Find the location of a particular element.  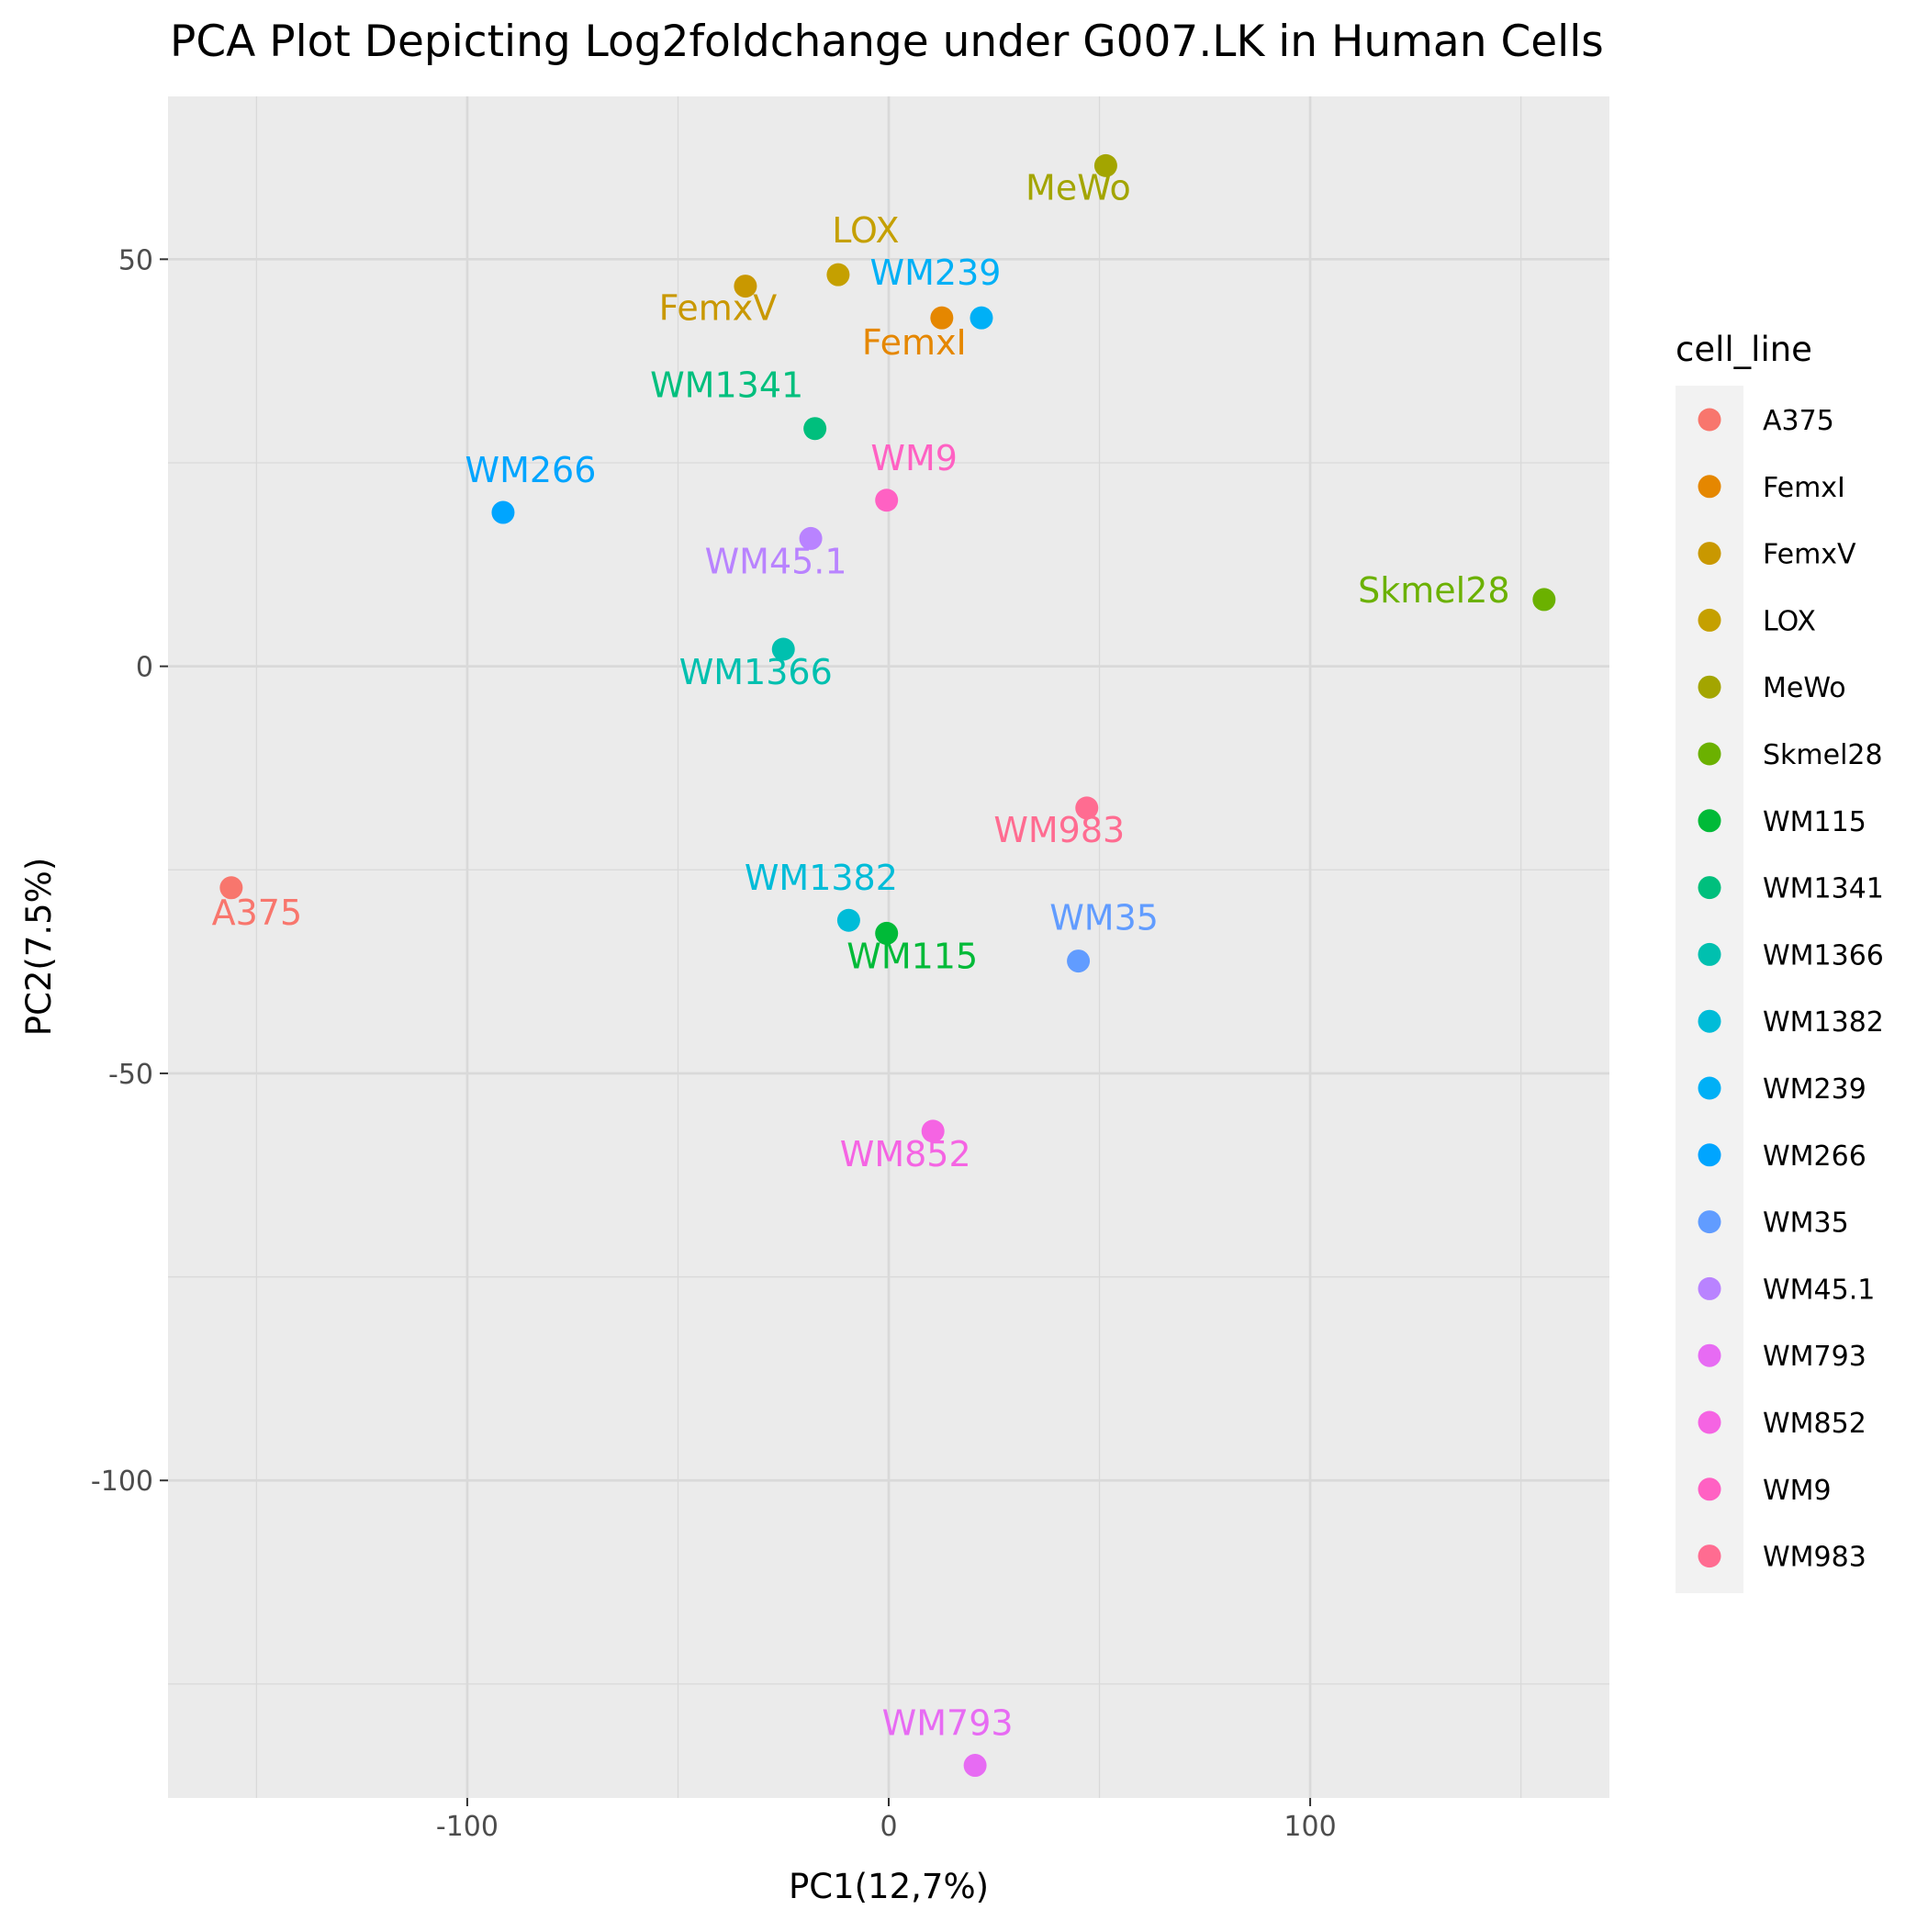

point-label: WM115 is located at coordinates (912, 956).